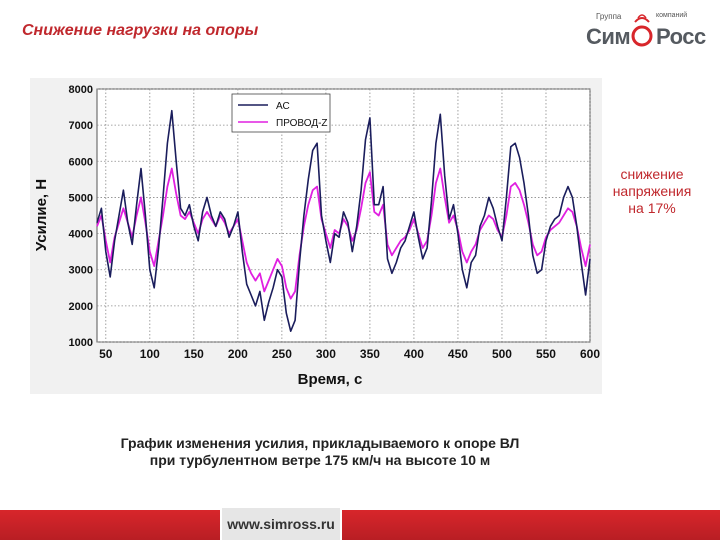 Image resolution: width=720 pixels, height=540 pixels. I want to click on legend-label-ac: АС, so click(283, 106).